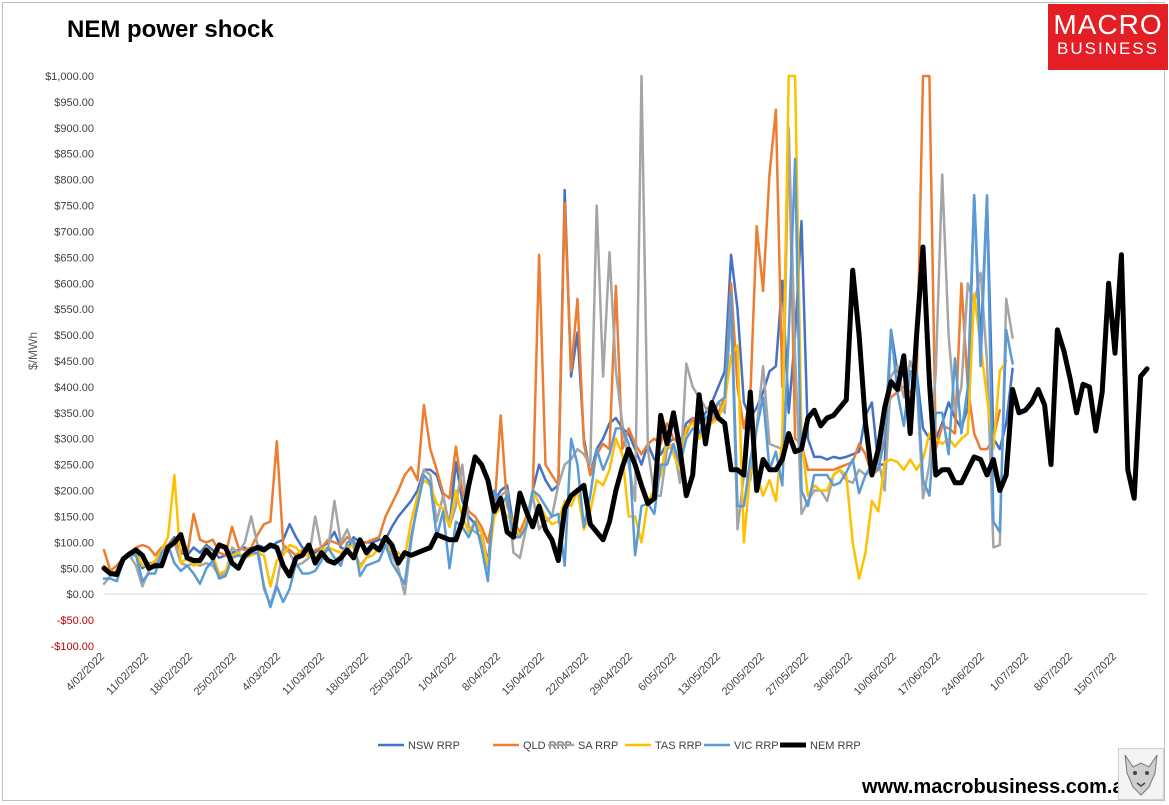 This screenshot has height=805, width=1169. I want to click on logo-line1: MACRO, so click(1108, 24).